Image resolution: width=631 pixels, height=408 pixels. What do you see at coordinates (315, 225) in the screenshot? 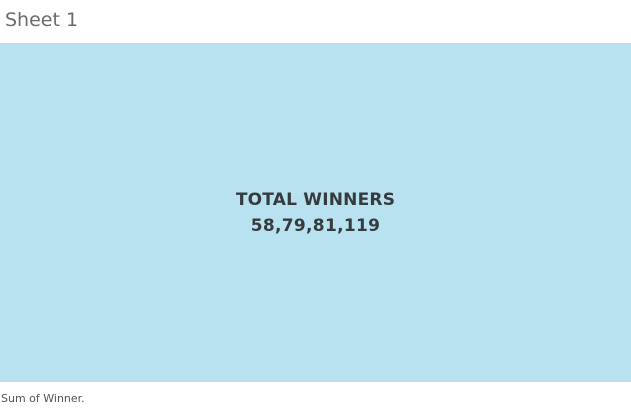
I see `metric-value: 58,79,81,119` at bounding box center [315, 225].